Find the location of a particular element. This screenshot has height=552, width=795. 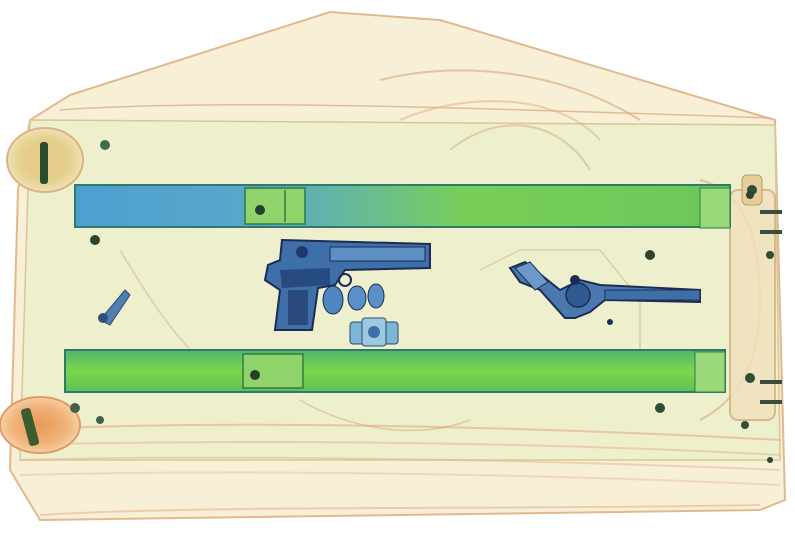

keys is located at coordinates (353, 294).